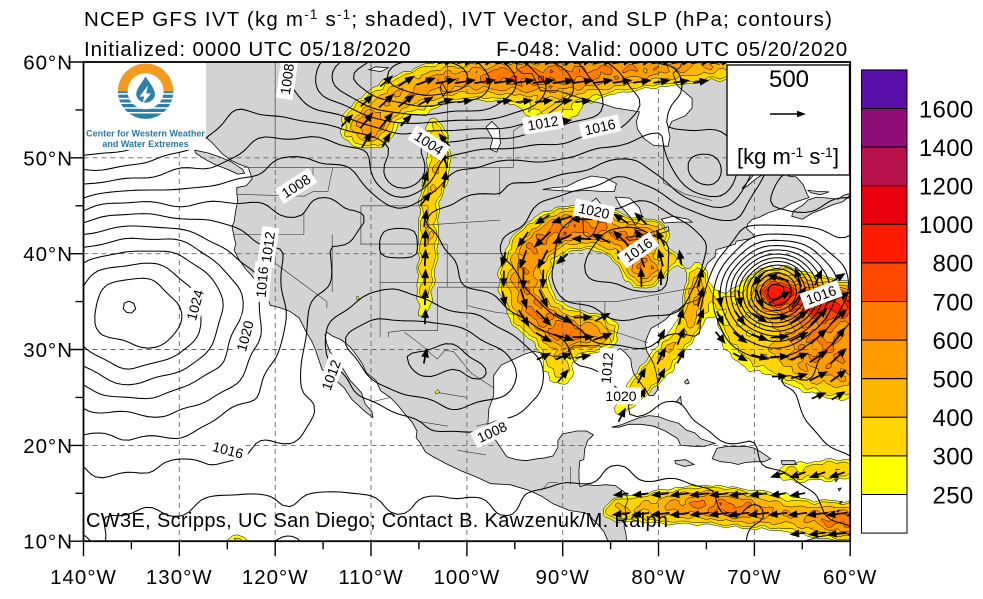 The width and height of the screenshot is (983, 599). What do you see at coordinates (953, 495) in the screenshot?
I see `svg-text: 250` at bounding box center [953, 495].